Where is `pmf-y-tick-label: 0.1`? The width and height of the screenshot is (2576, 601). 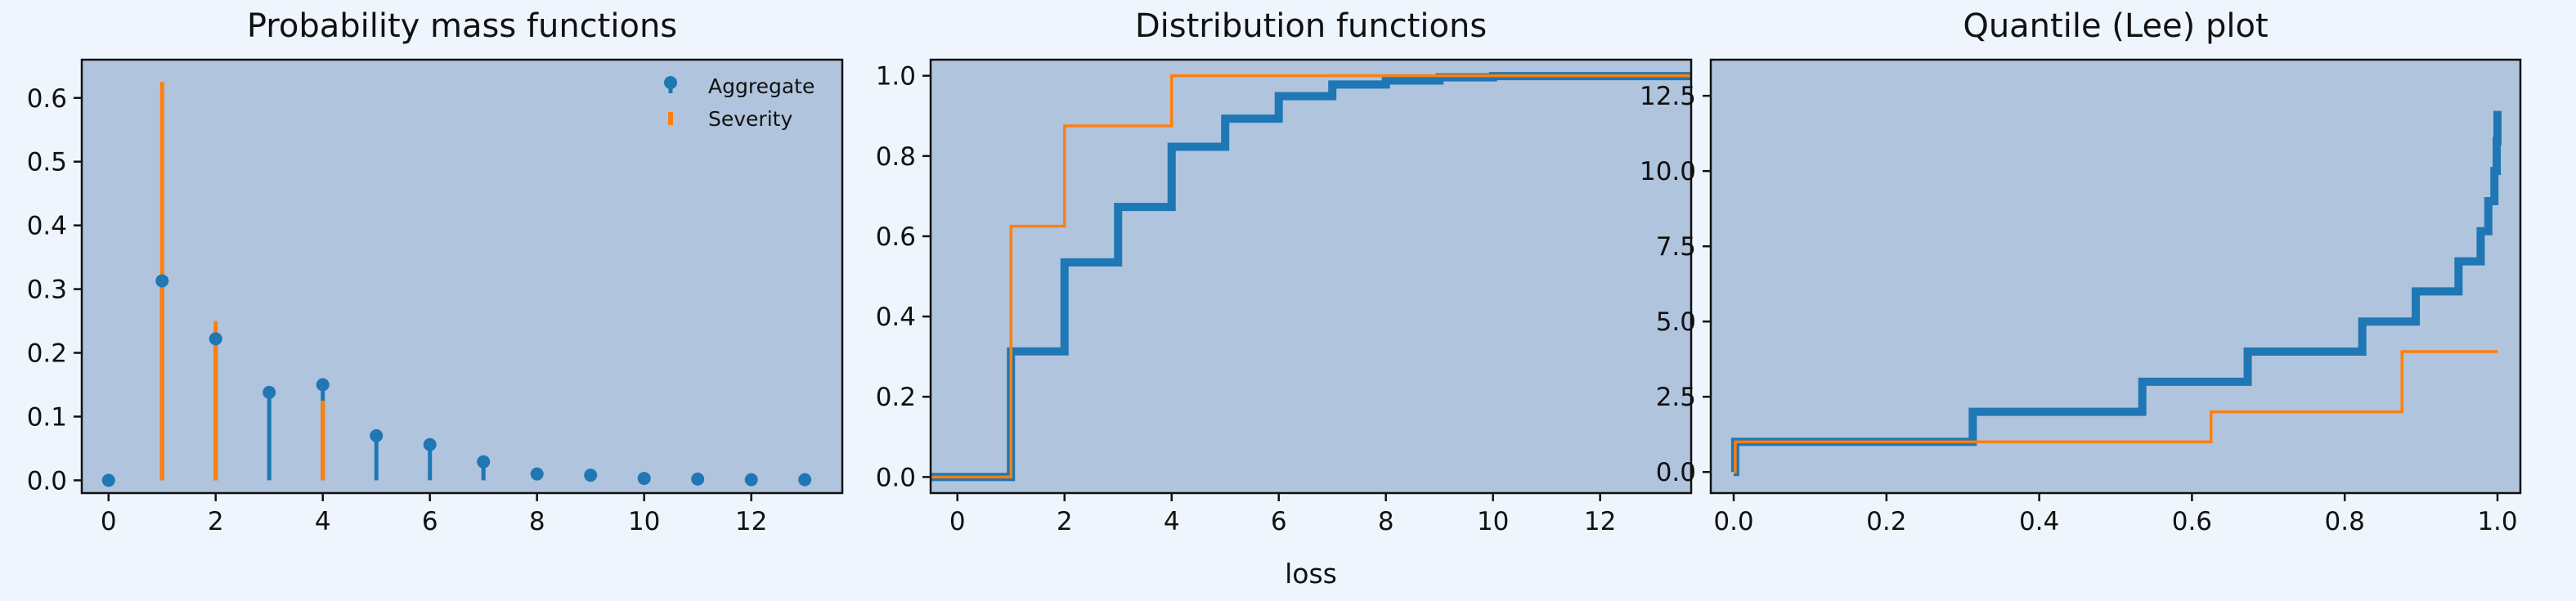
pmf-y-tick-label: 0.1 is located at coordinates (47, 417).